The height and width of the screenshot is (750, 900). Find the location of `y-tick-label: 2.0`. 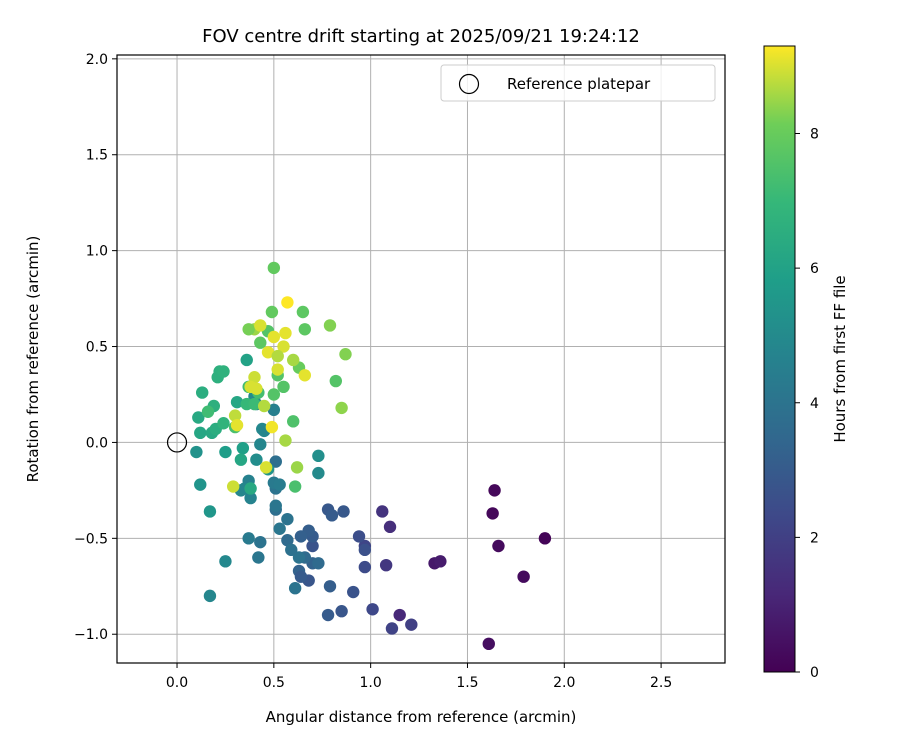

y-tick-label: 2.0 is located at coordinates (97, 60).